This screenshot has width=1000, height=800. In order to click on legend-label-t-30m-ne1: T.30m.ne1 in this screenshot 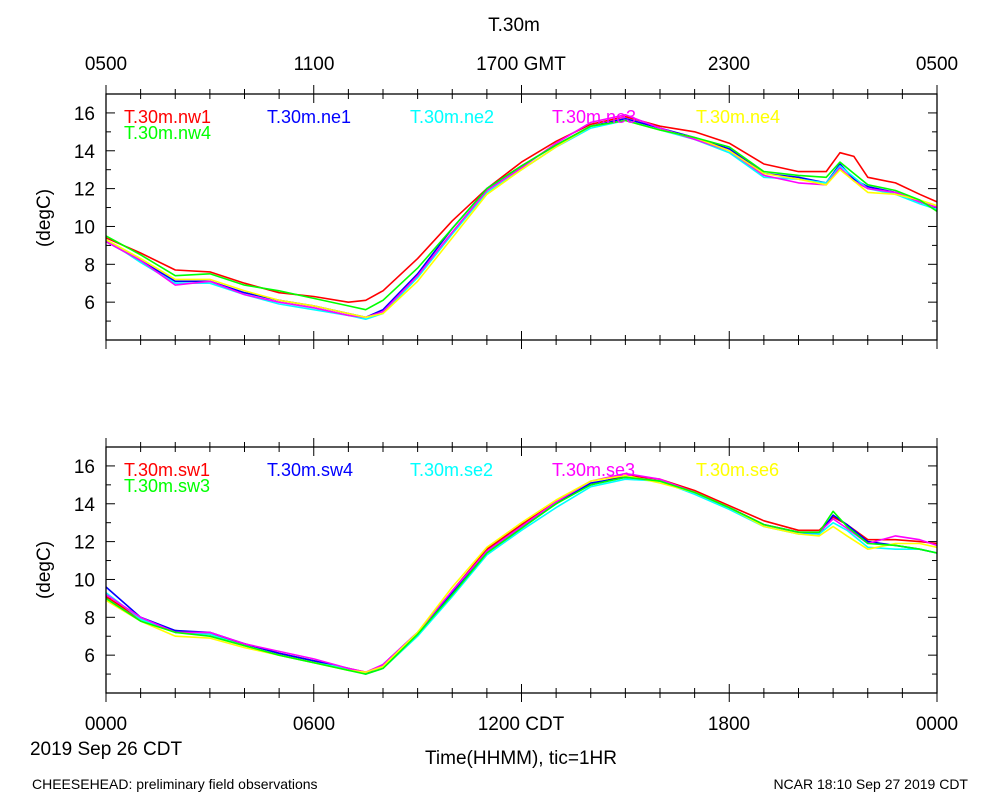, I will do `click(309, 117)`.